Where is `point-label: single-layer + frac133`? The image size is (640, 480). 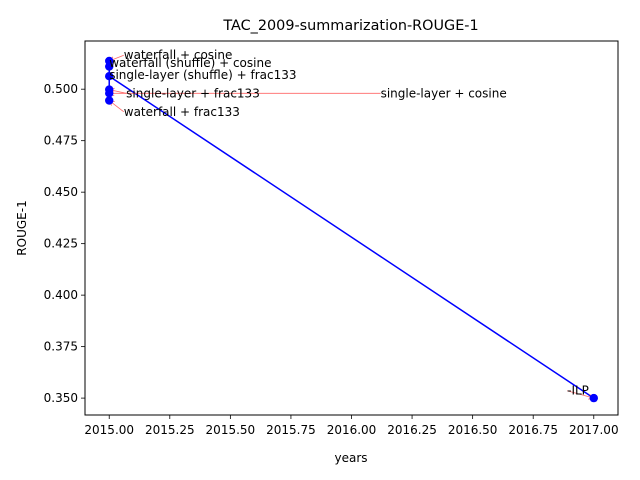
point-label: single-layer + frac133 is located at coordinates (193, 93).